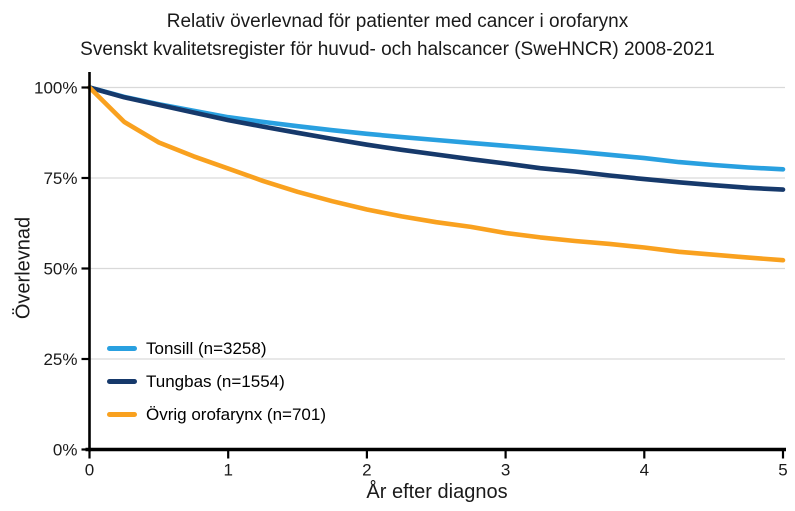  Describe the element at coordinates (122, 414) in the screenshot. I see `legend-swatch-ovrig-orofarynx` at that location.